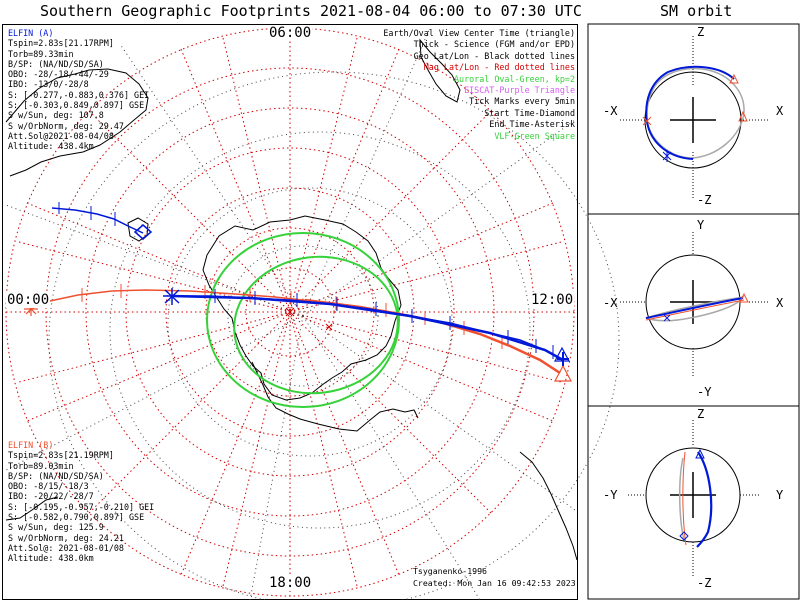  I want to click on elfin-a-path, so click(368, 328).